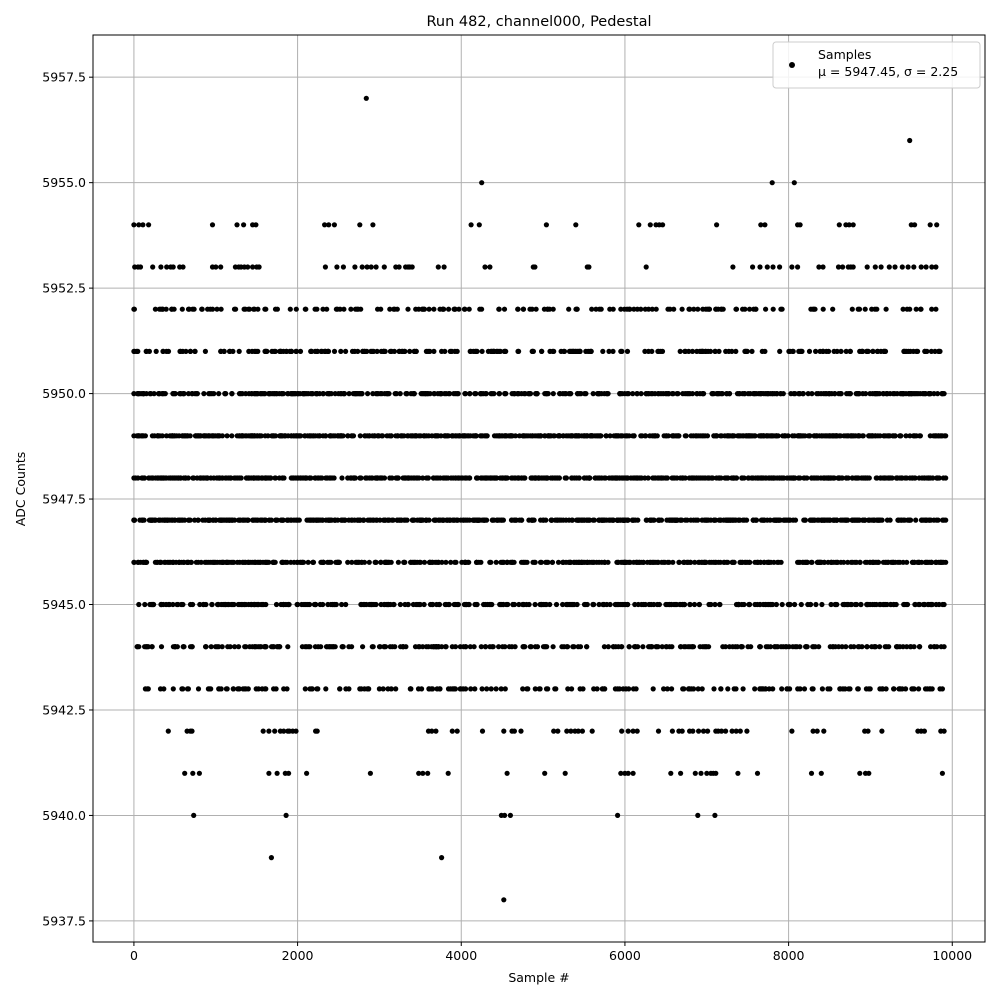 This screenshot has width=1000, height=1000. I want to click on legend-frame, so click(876, 65).